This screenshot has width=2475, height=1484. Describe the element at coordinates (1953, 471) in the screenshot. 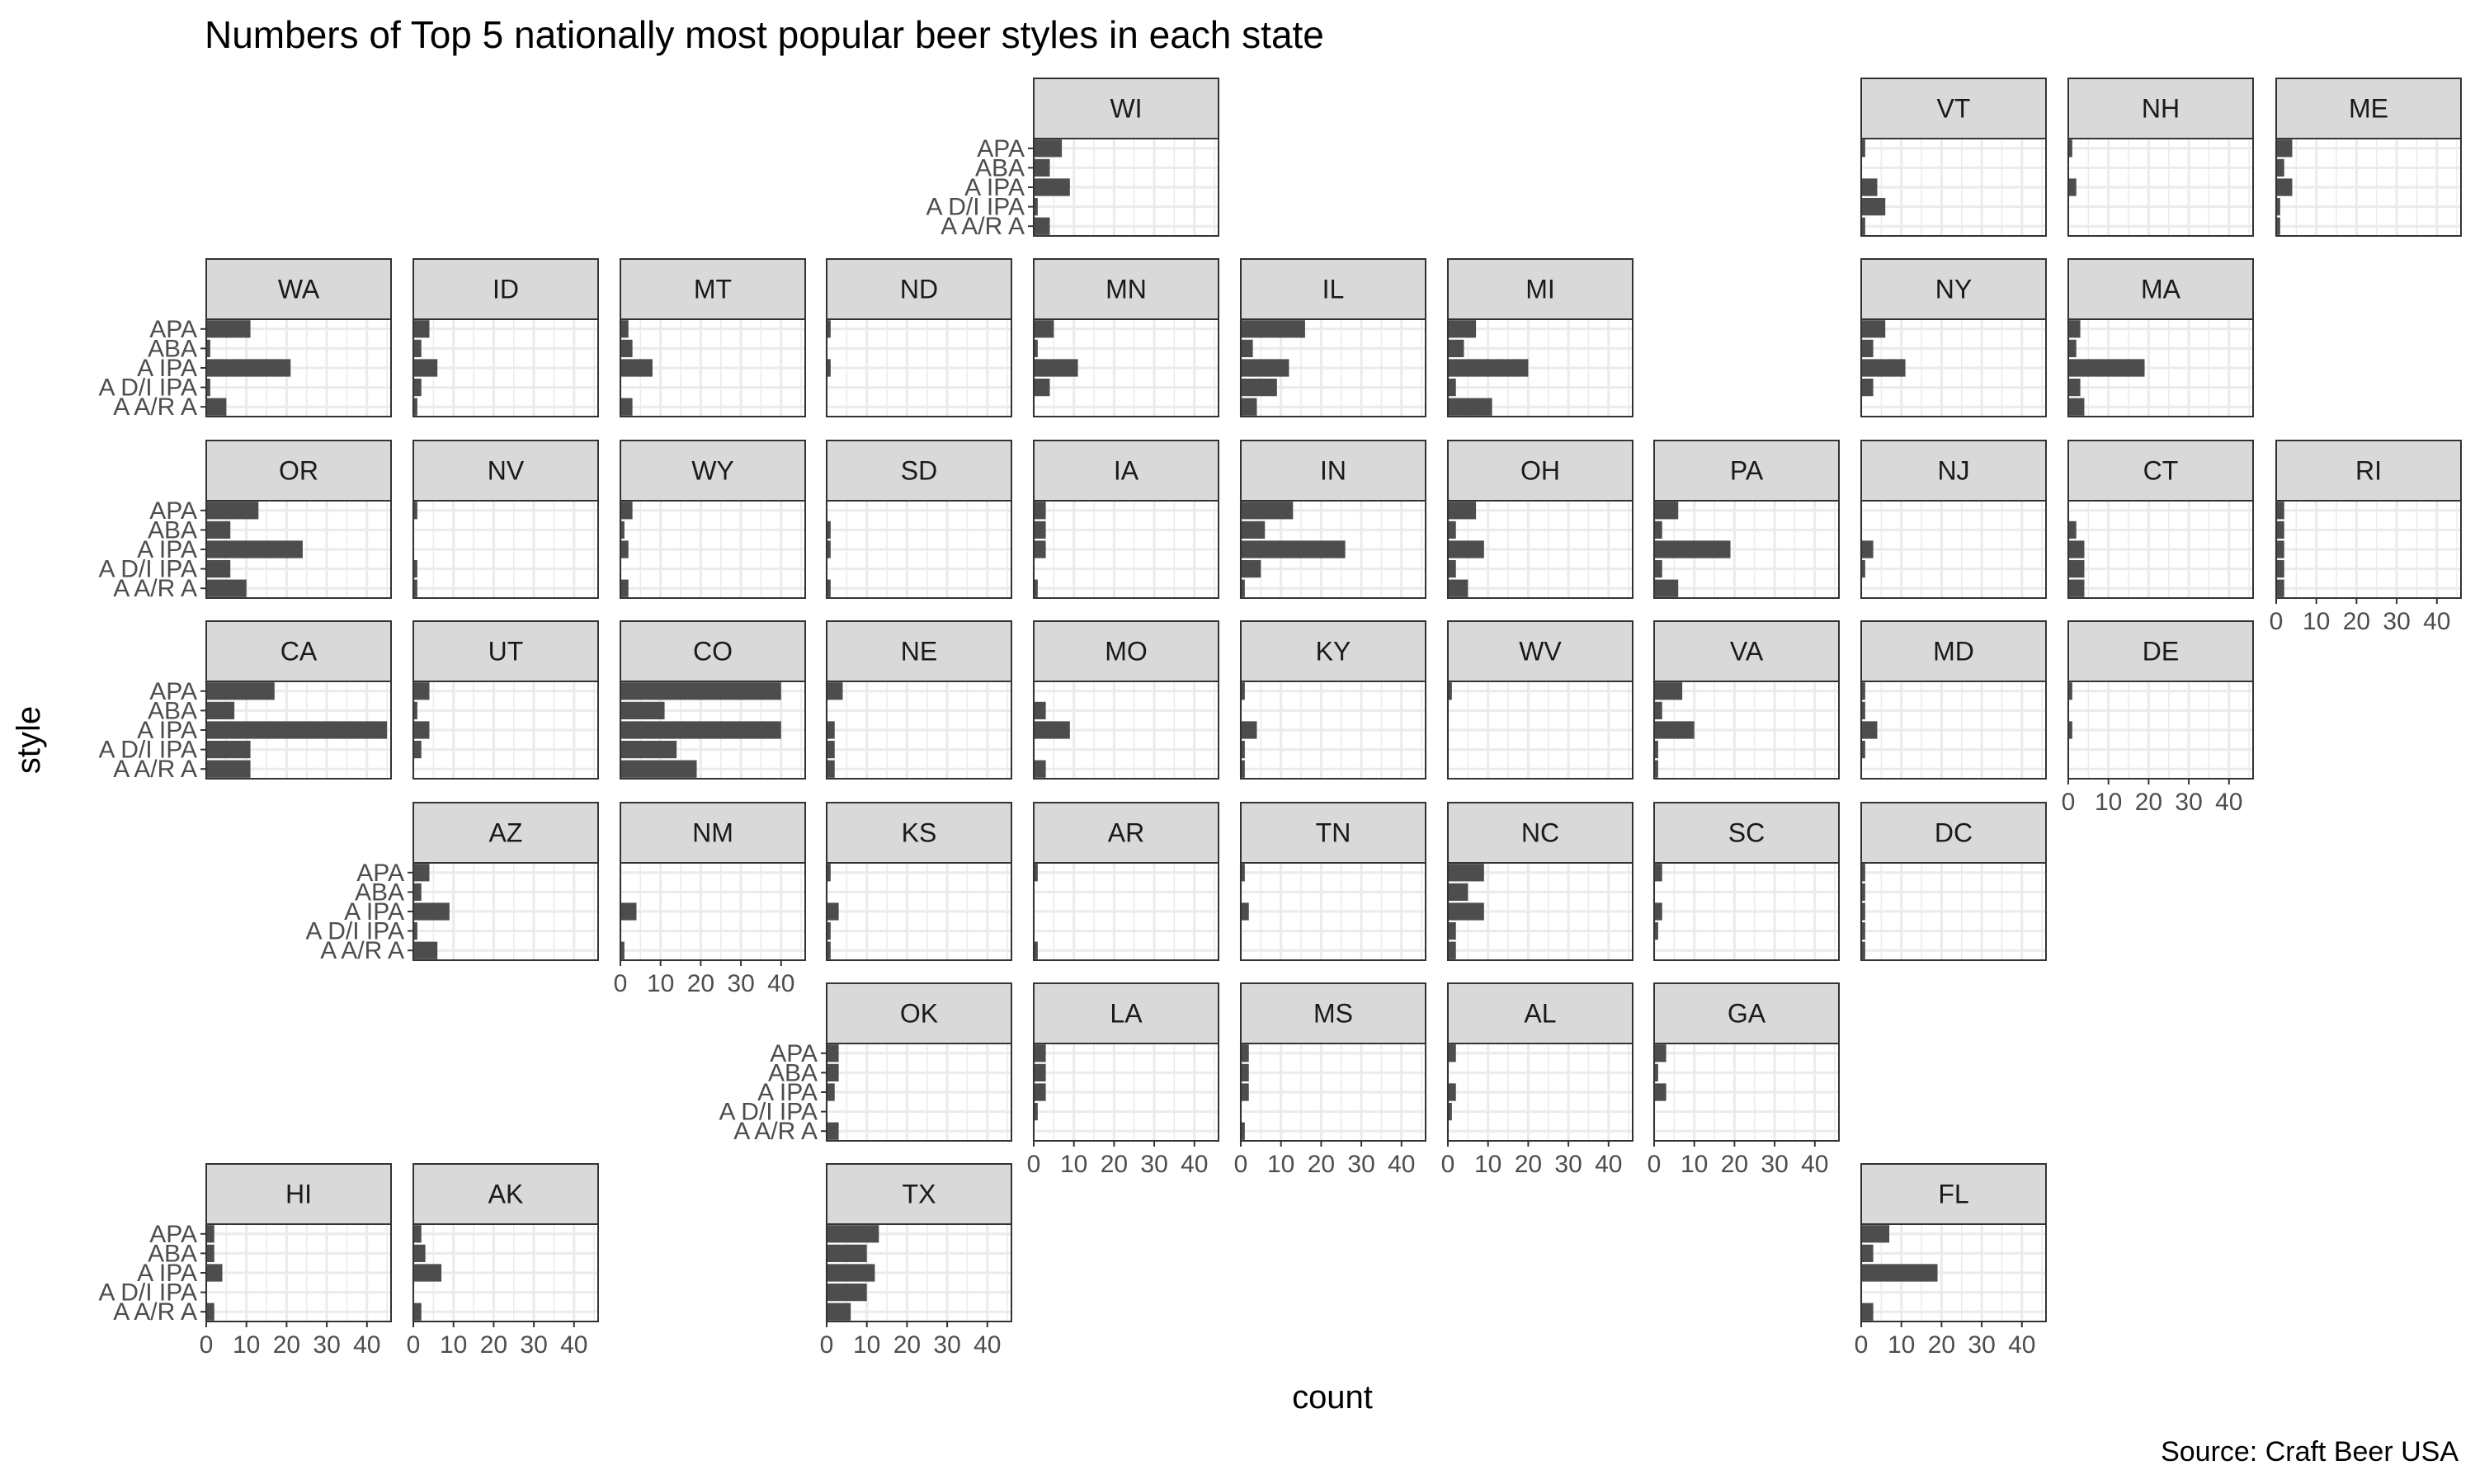

I see `facet-strip-label: NJ` at that location.